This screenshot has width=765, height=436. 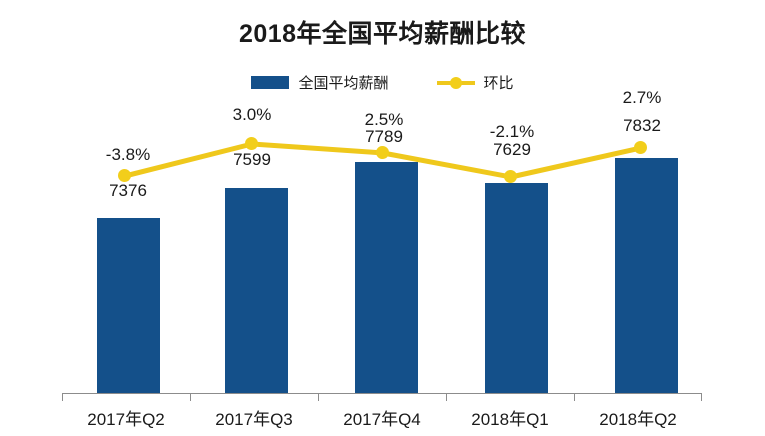 I want to click on x-axis-line, so click(x=381, y=393).